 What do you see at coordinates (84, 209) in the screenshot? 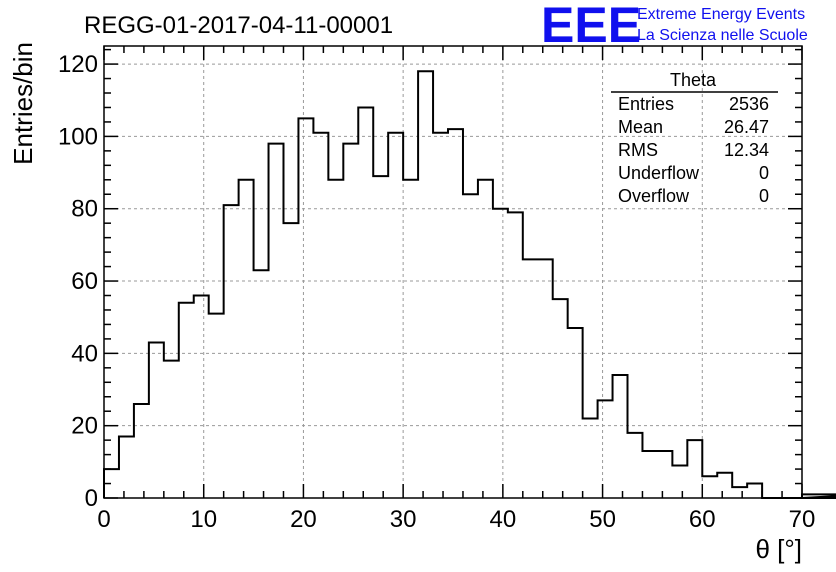
I see `y-tick-label: 80` at bounding box center [84, 209].